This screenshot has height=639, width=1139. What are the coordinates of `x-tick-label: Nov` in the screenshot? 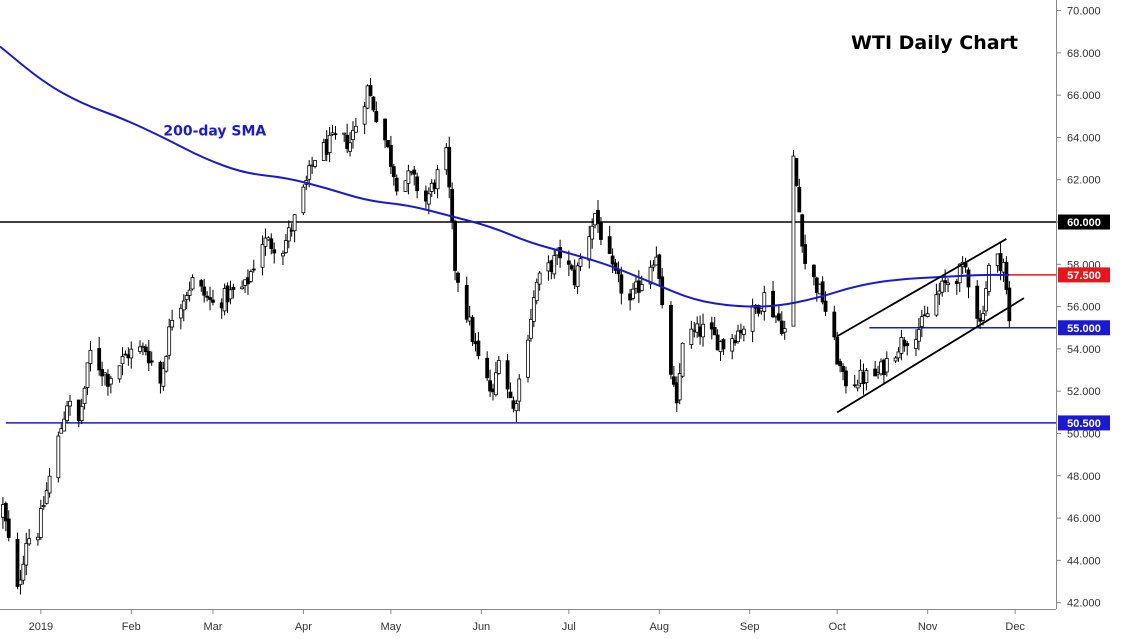 It's located at (928, 627).